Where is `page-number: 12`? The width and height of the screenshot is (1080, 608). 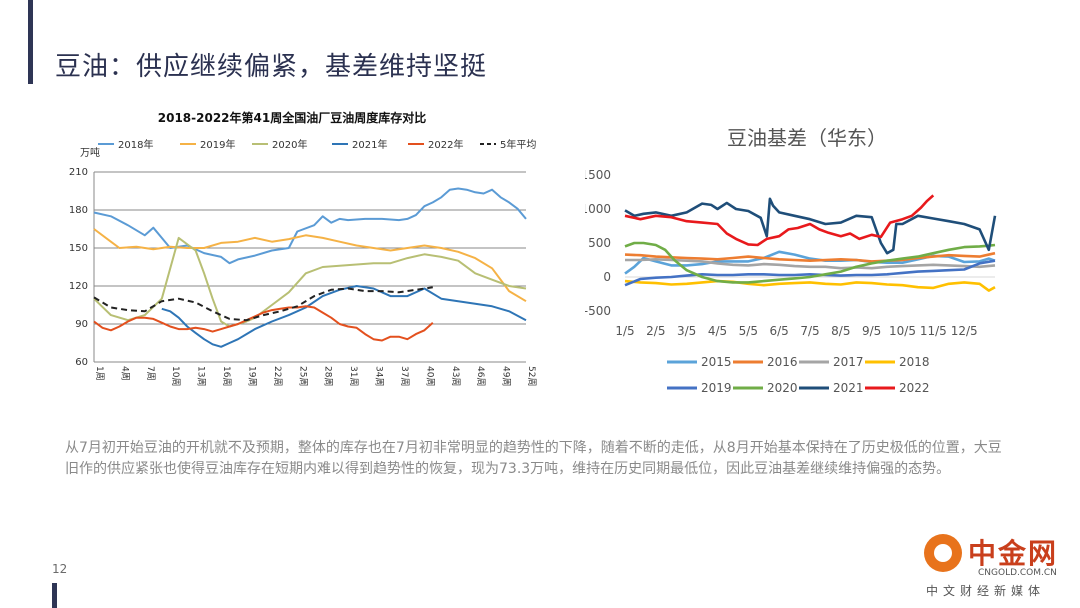 page-number: 12 is located at coordinates (60, 569).